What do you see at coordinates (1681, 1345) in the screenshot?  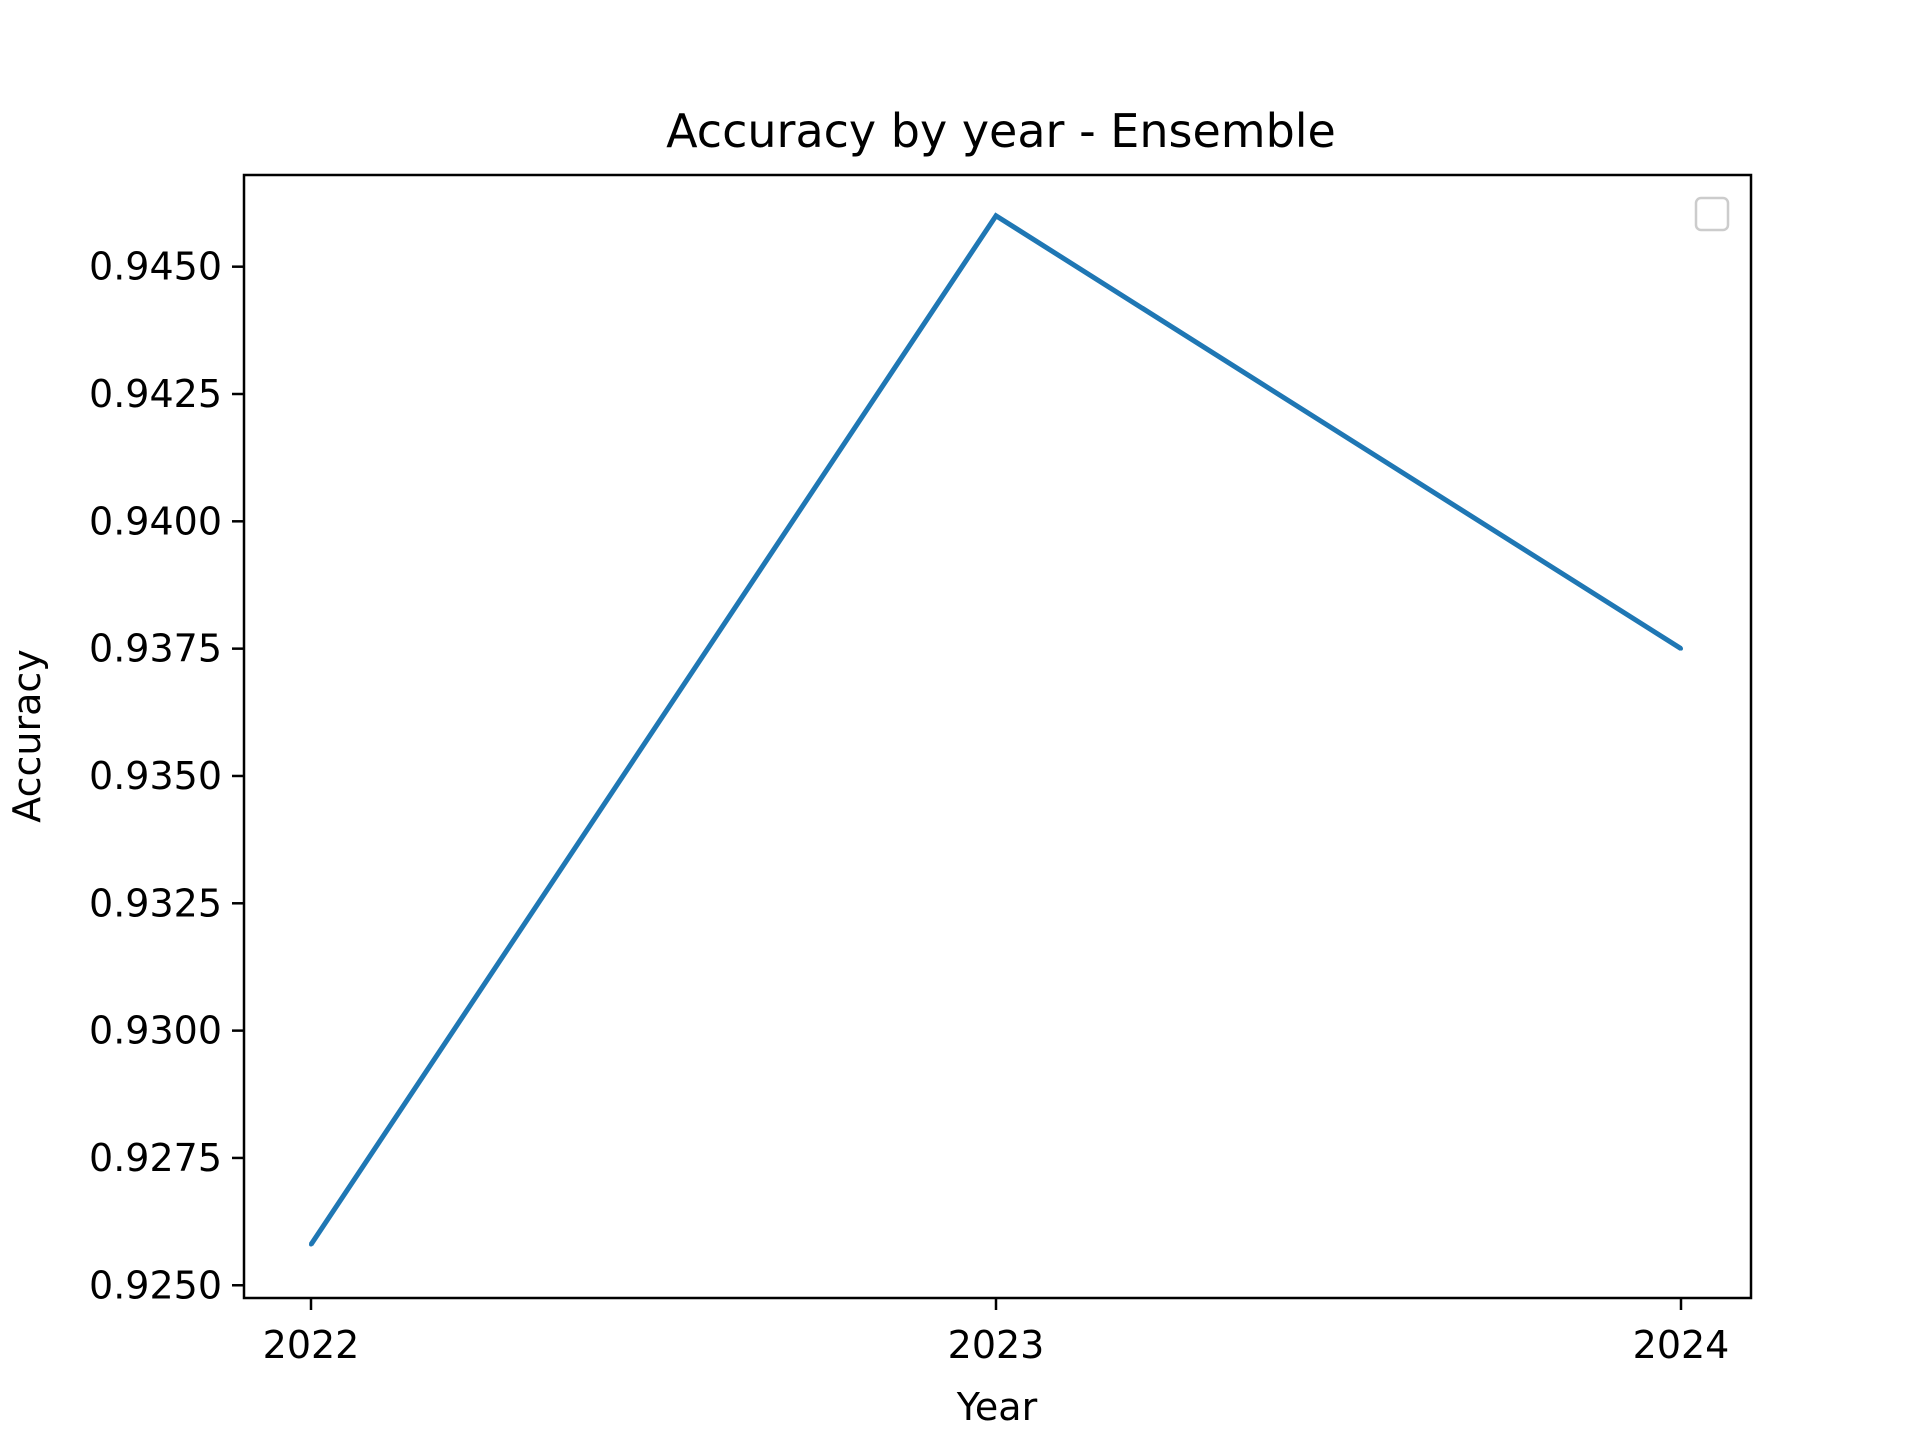 I see `x-tick-label: 2024` at bounding box center [1681, 1345].